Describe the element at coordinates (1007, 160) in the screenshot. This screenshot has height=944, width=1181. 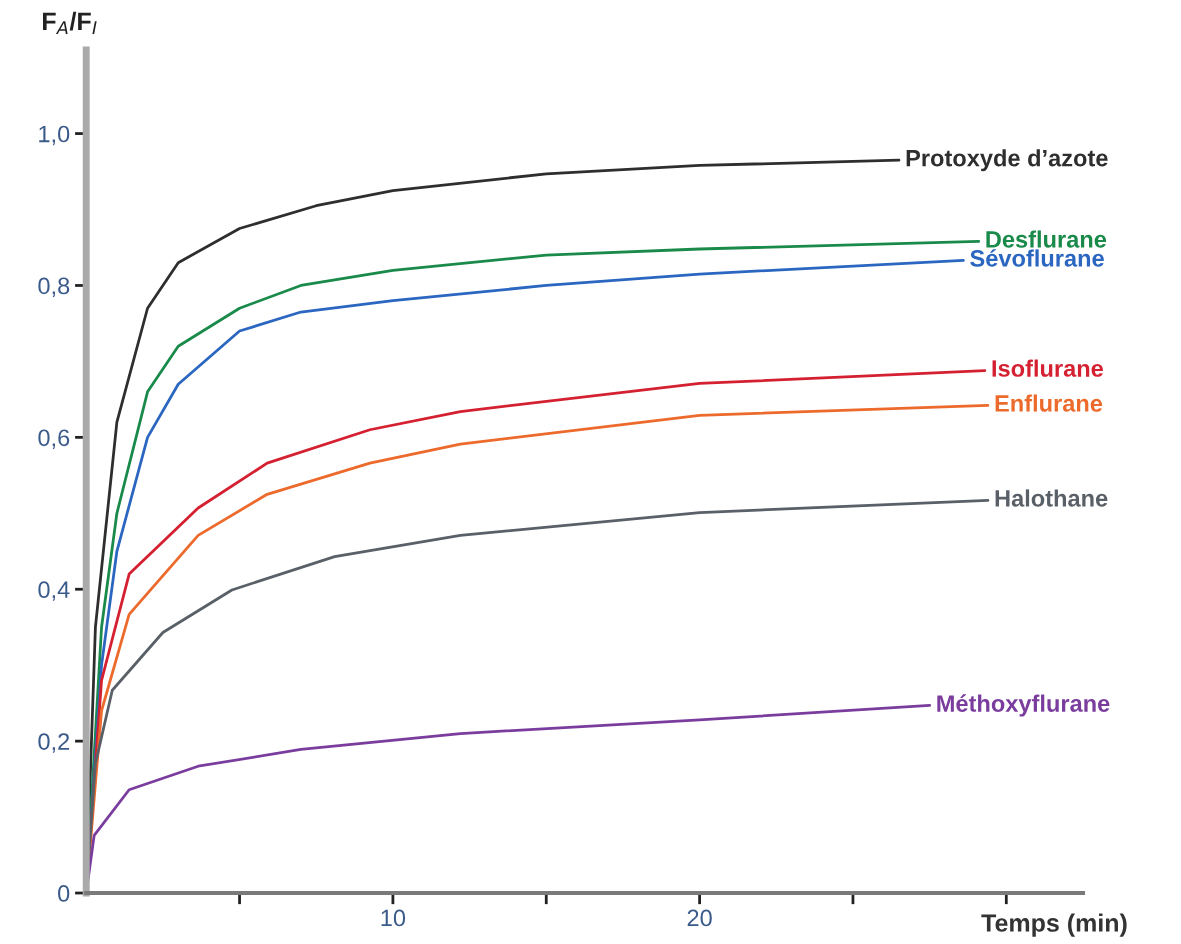
I see `series-label: Protoxyde d’azote` at that location.